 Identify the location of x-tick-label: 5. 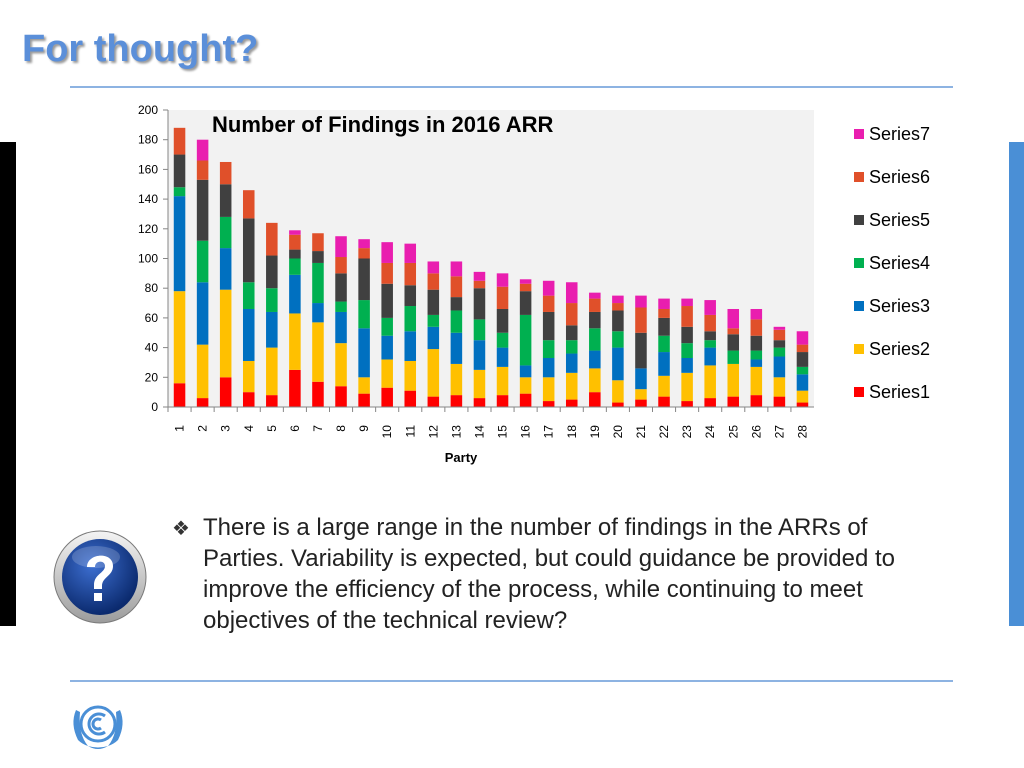
(272, 428).